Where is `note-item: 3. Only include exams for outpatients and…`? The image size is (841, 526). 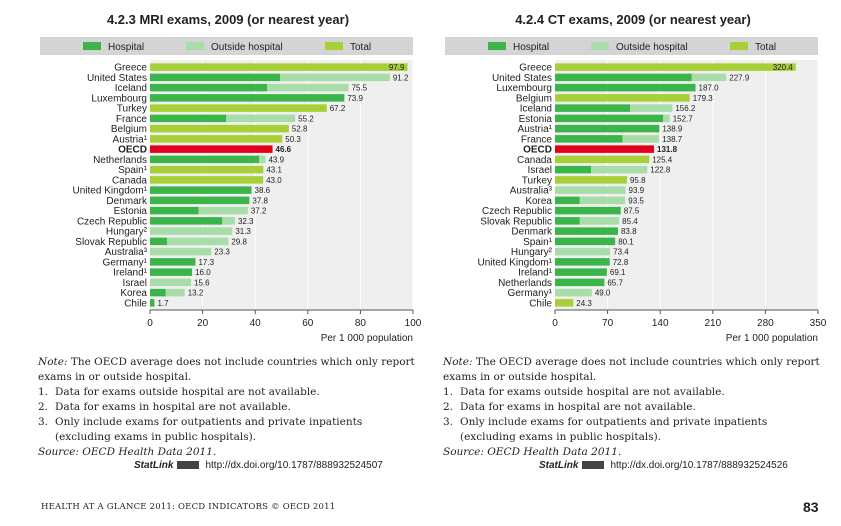
note-item: 3. Only include exams for outpatients and… is located at coordinates (200, 429).